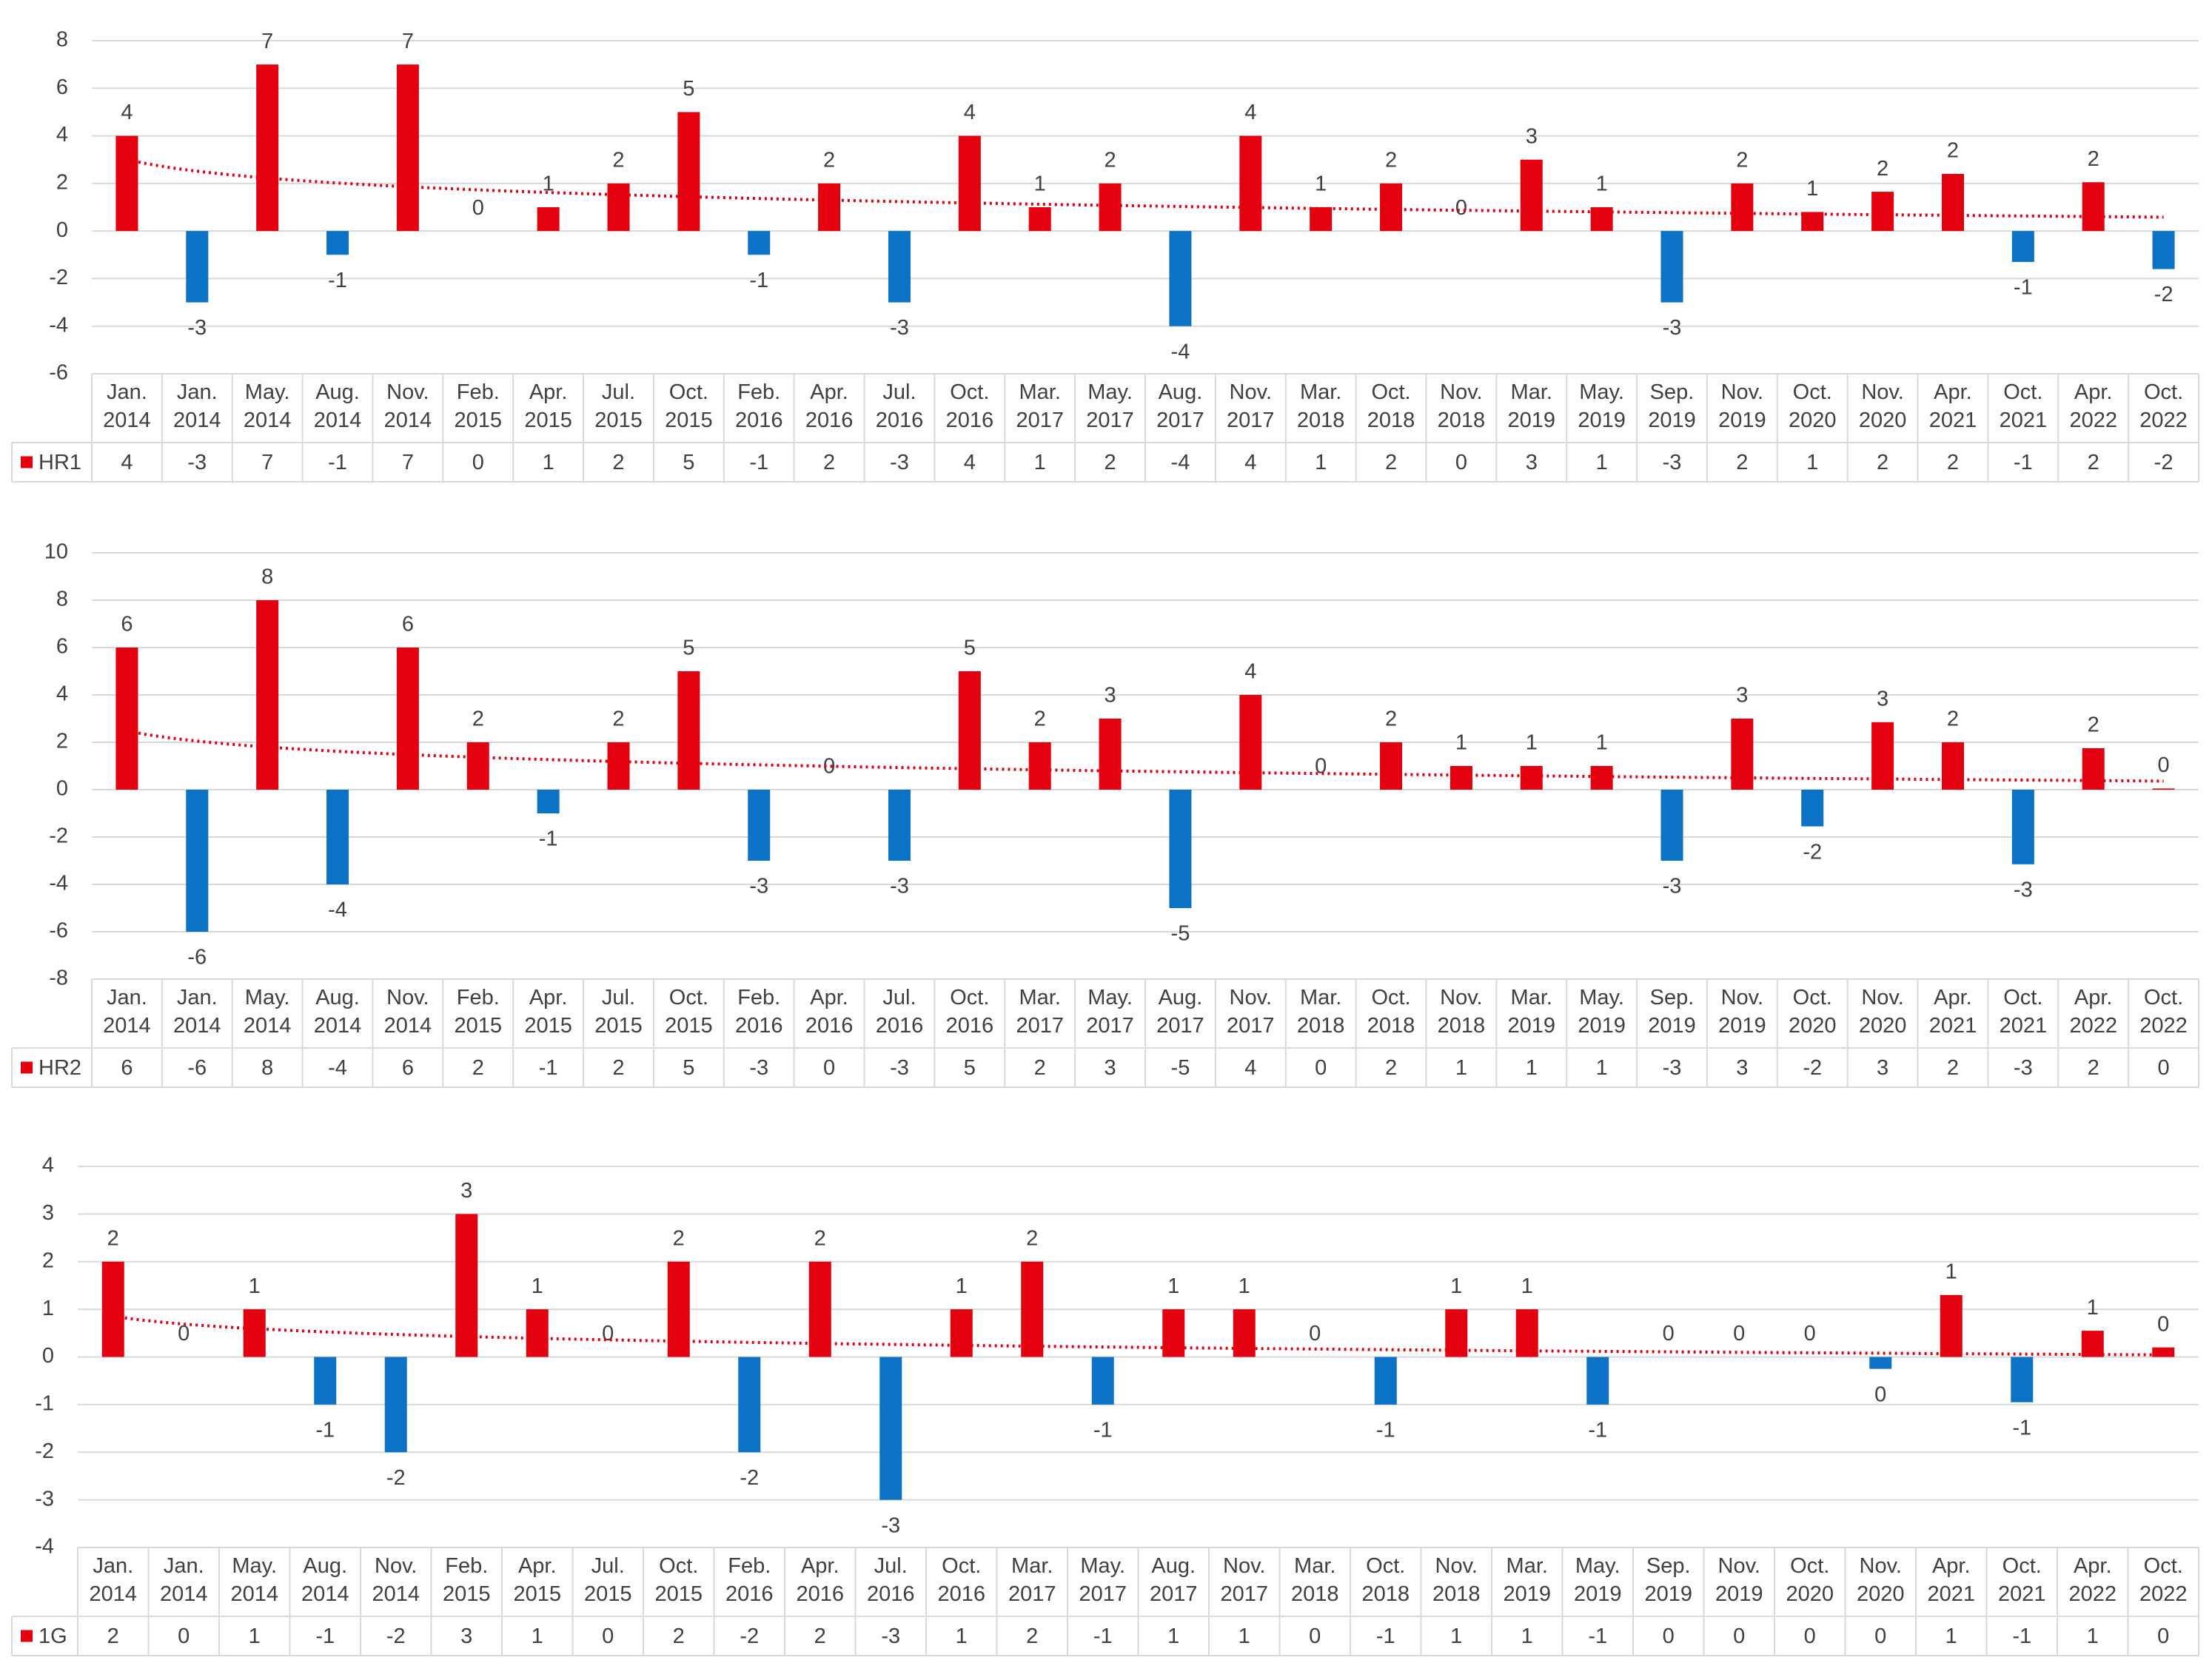  Describe the element at coordinates (479, 406) in the screenshot. I see `x-tick-label-box: Feb. 2015` at that location.